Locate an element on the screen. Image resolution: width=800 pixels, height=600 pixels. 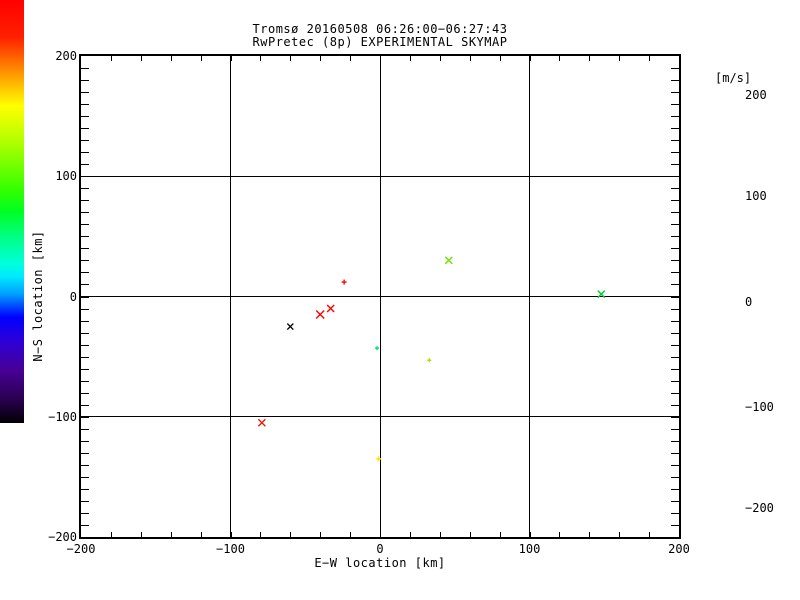
x-tick-label: 200 is located at coordinates (679, 549).